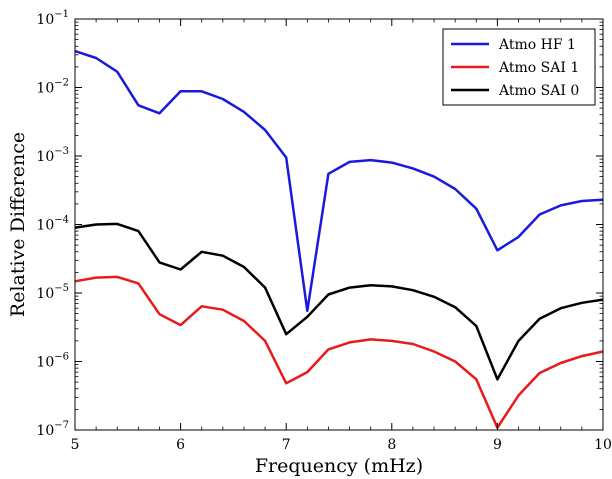  Describe the element at coordinates (537, 45) in the screenshot. I see `legend-label-0: Atmo HF 1` at that location.